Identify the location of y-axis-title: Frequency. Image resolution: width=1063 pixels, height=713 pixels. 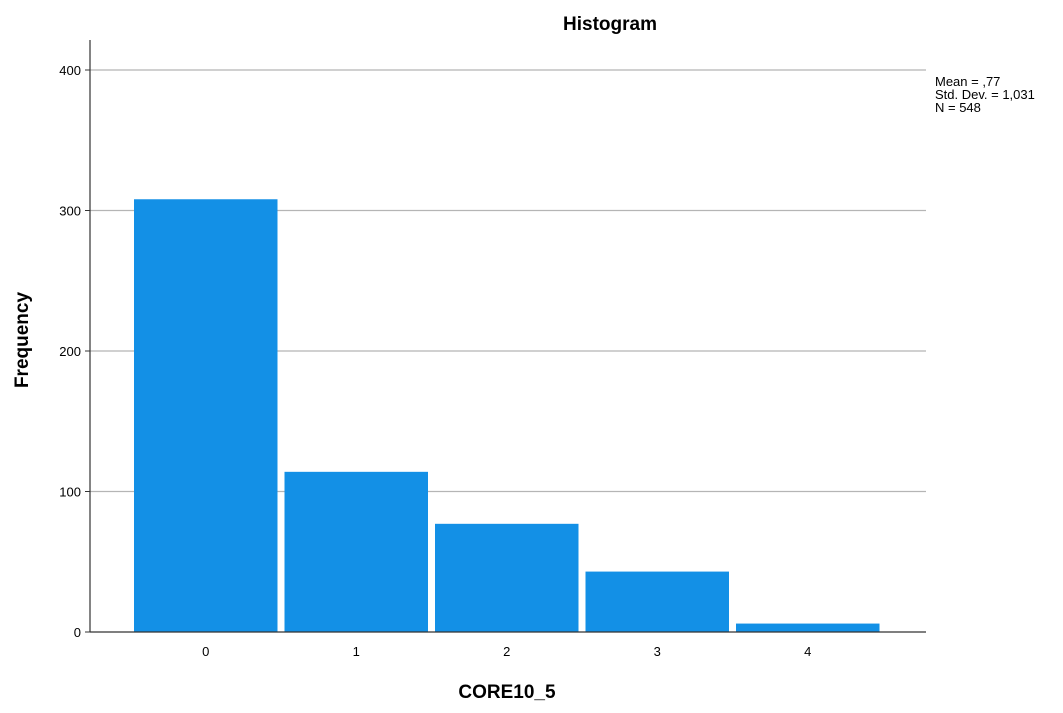
(22, 340).